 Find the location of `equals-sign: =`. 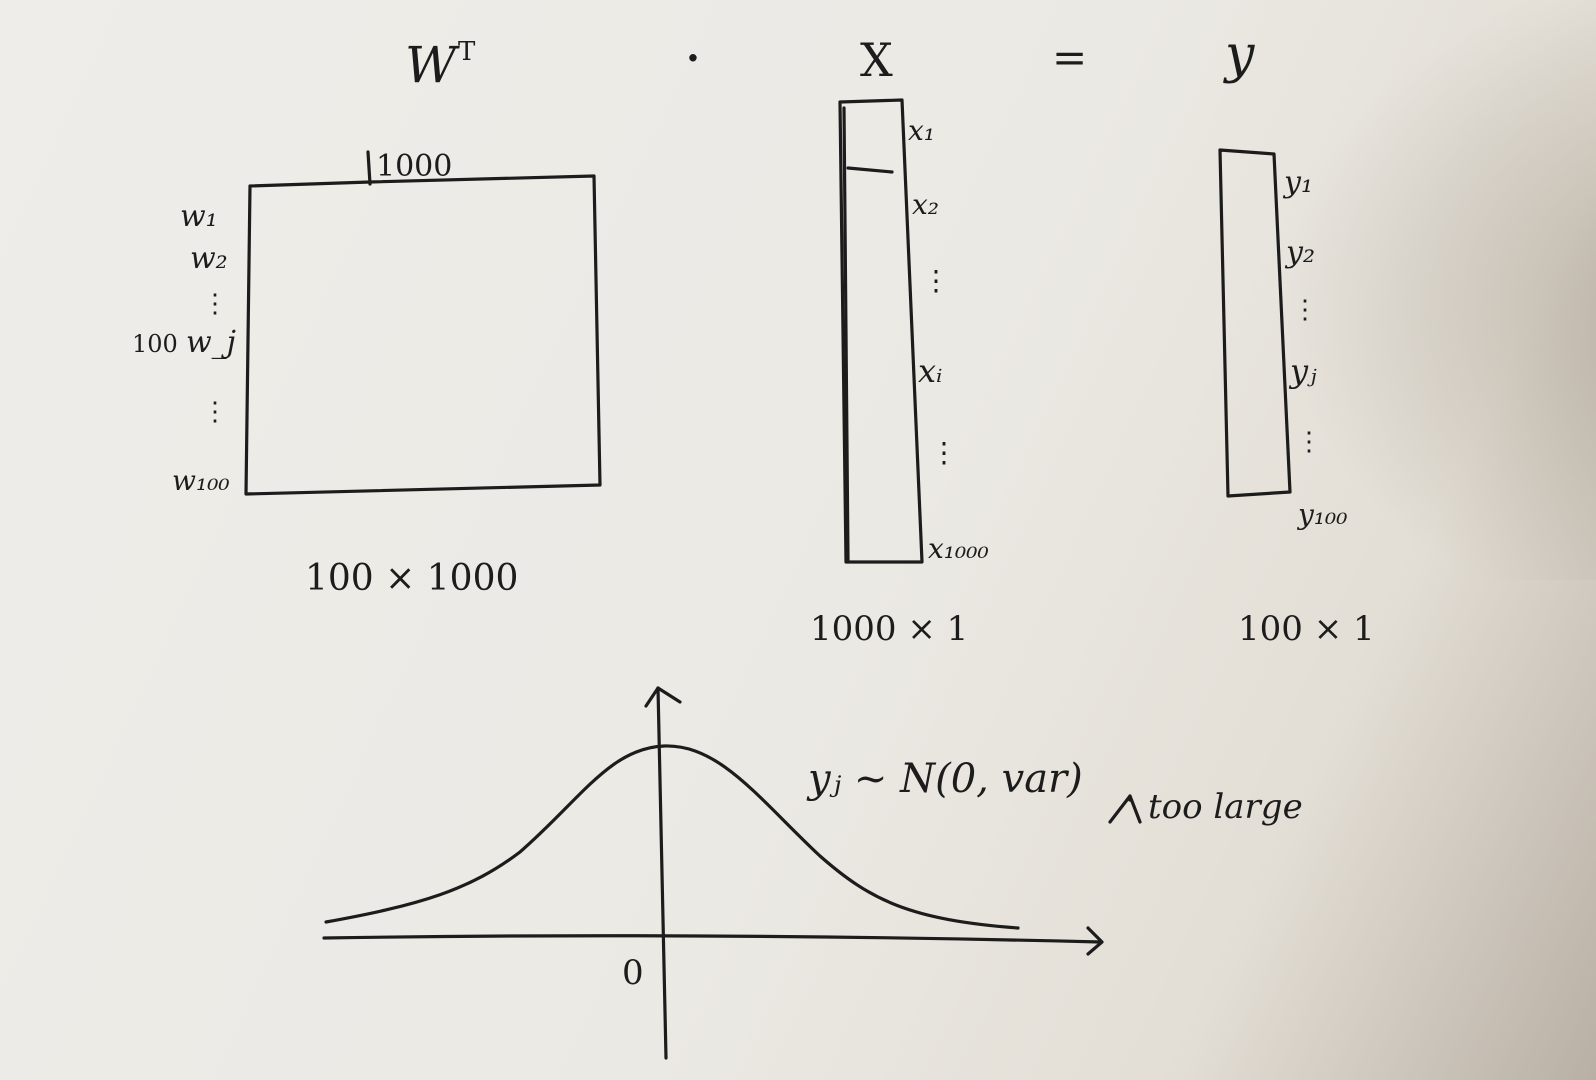

equals-sign: = is located at coordinates (1069, 57).